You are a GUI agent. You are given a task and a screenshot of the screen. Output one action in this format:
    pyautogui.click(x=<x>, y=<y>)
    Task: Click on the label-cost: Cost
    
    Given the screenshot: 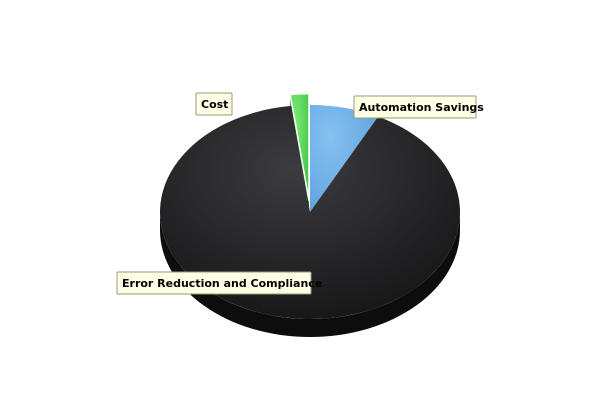 What is the action you would take?
    pyautogui.click(x=214, y=104)
    